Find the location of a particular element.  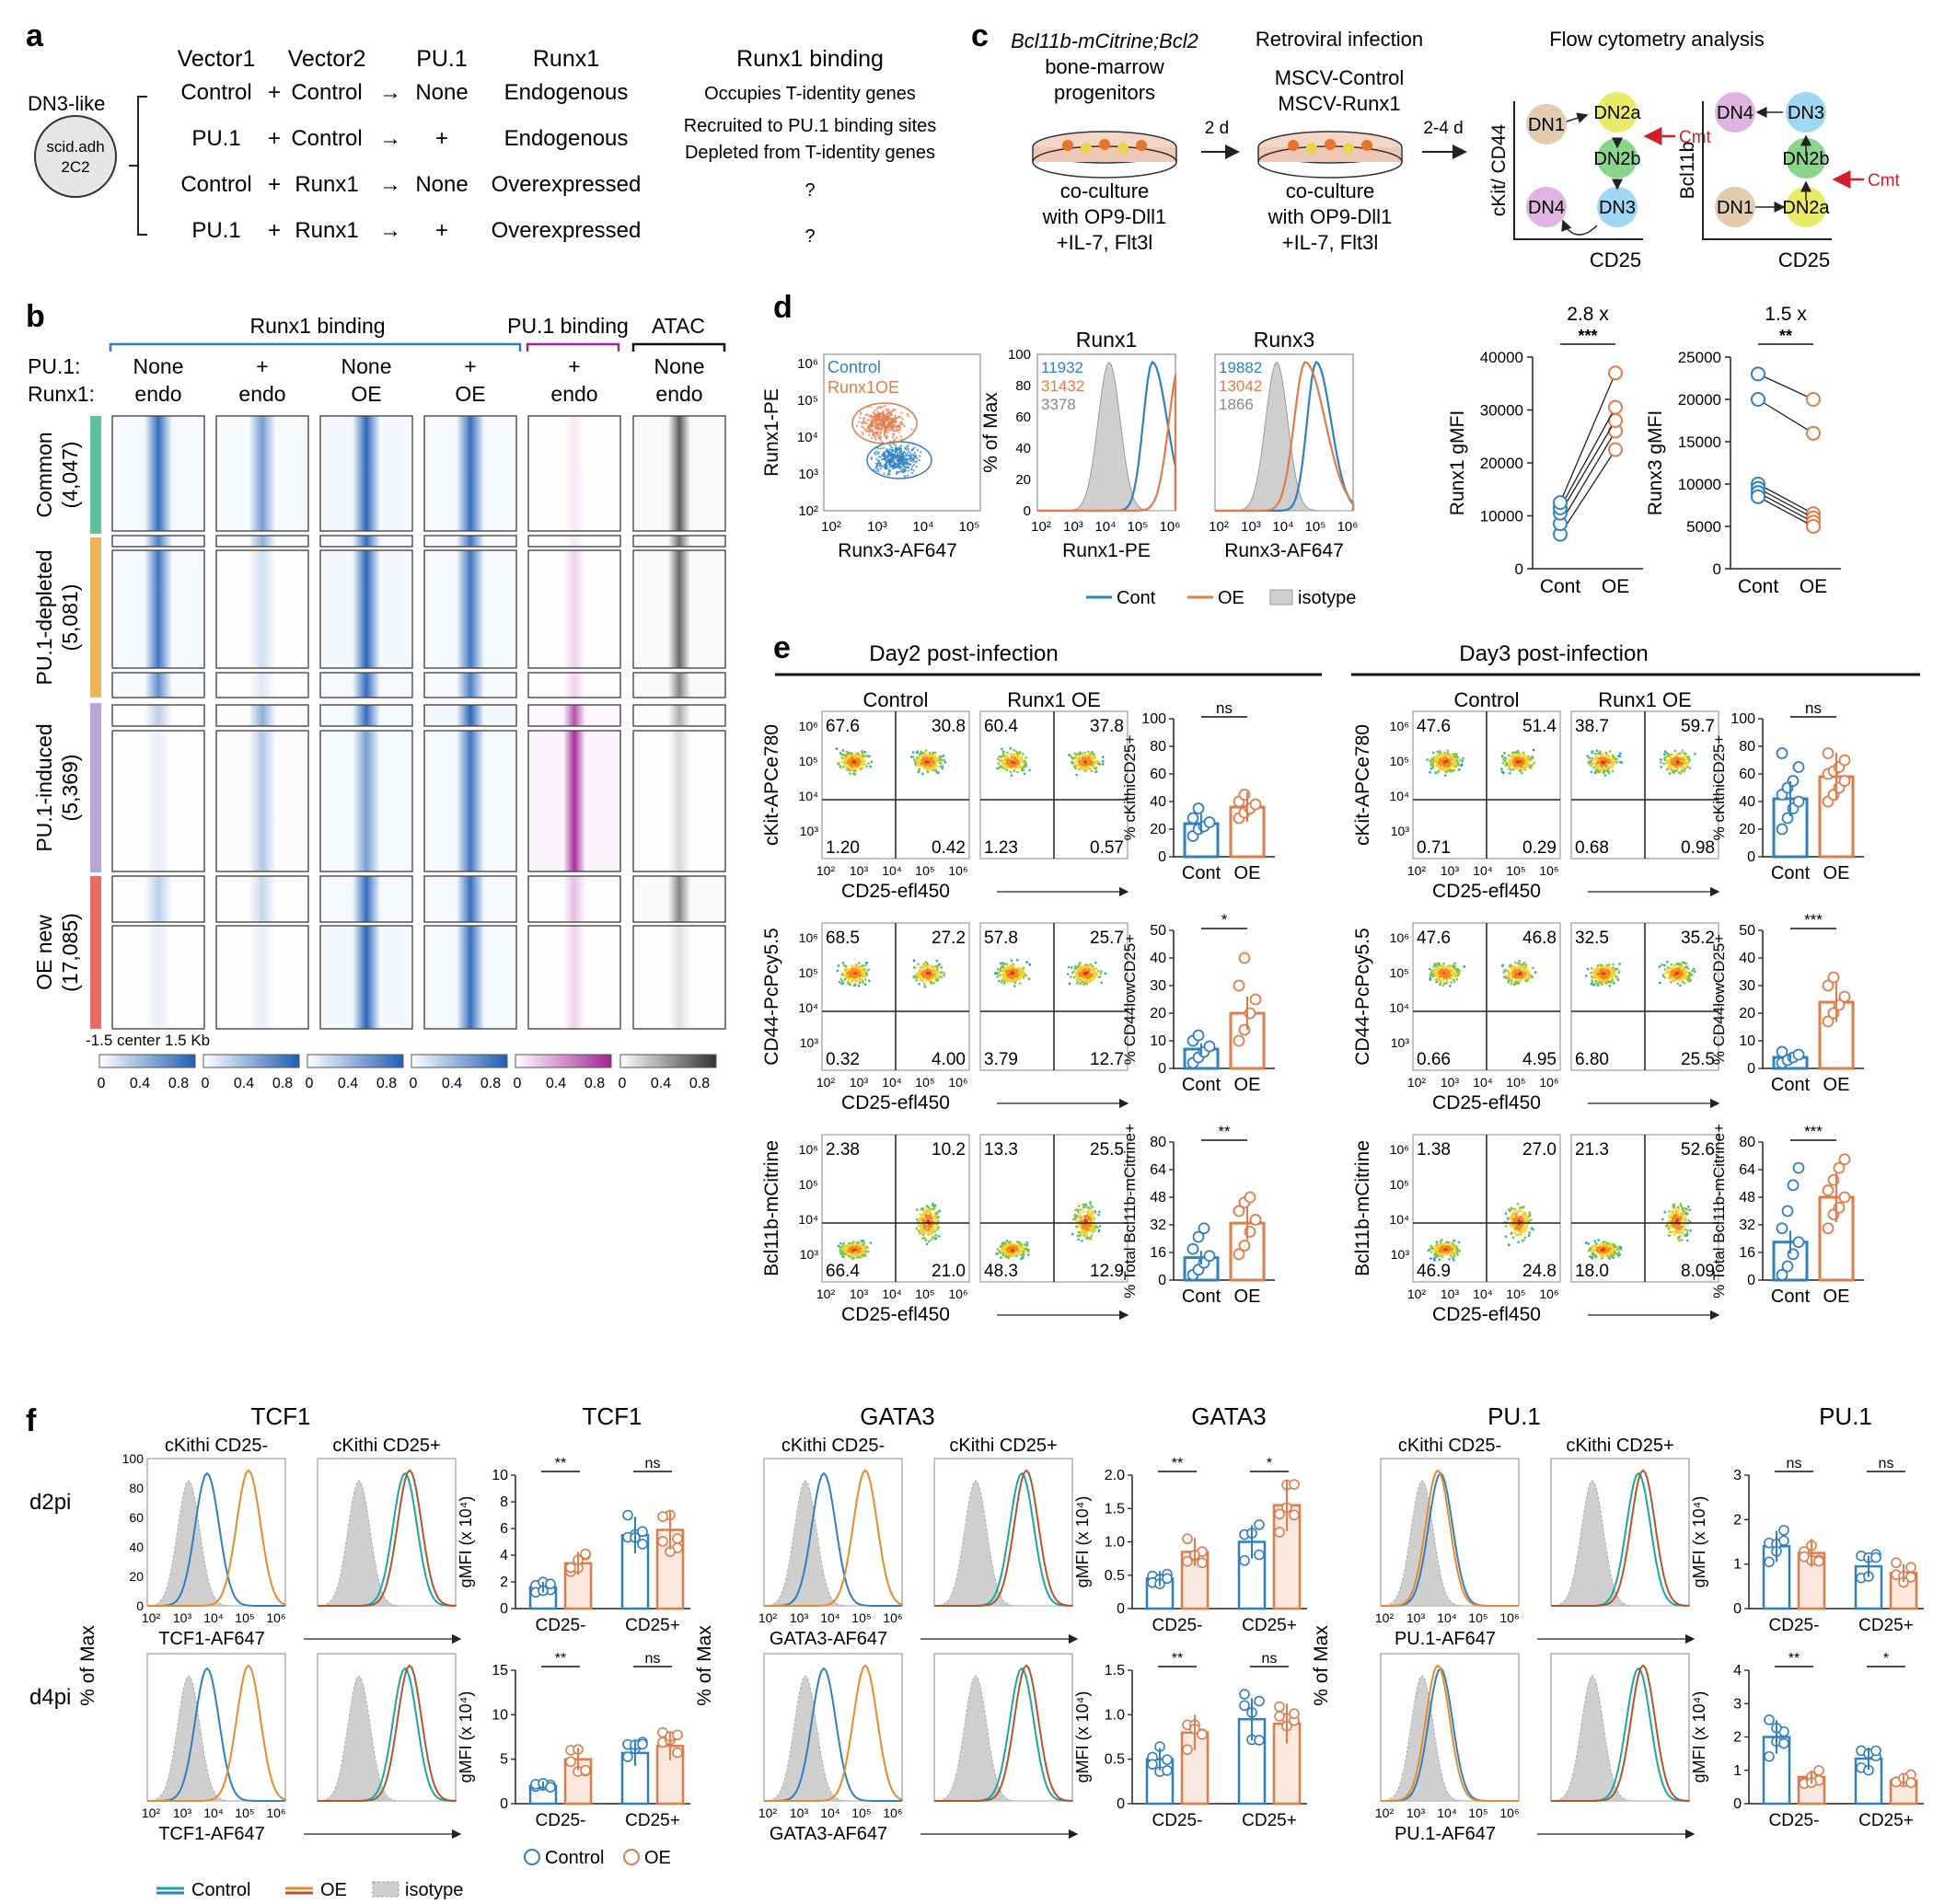

e-ytick: 10⁶ is located at coordinates (809, 726).